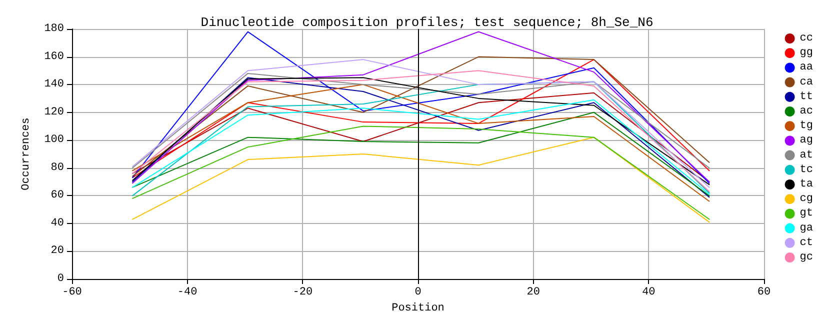 The width and height of the screenshot is (834, 328). Describe the element at coordinates (54, 29) in the screenshot. I see `y-tick-label: 180` at that location.